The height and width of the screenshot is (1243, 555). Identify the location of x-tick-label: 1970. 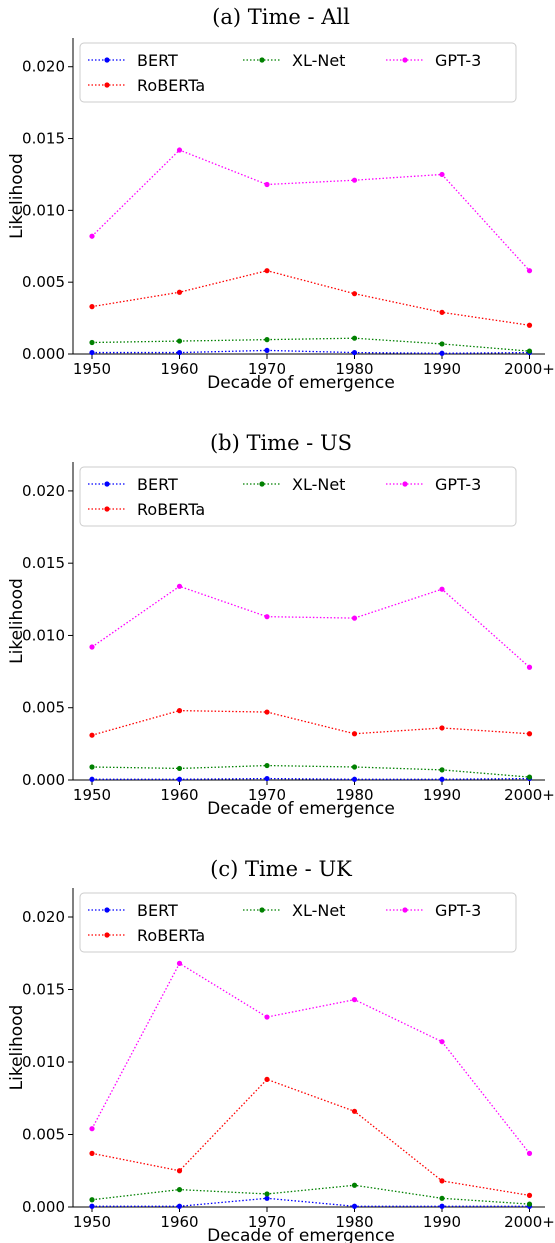
(267, 369).